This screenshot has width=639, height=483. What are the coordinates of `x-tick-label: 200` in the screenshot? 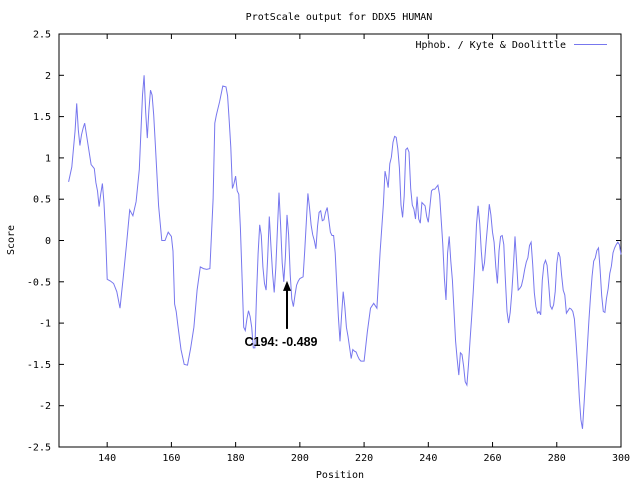 It's located at (300, 458).